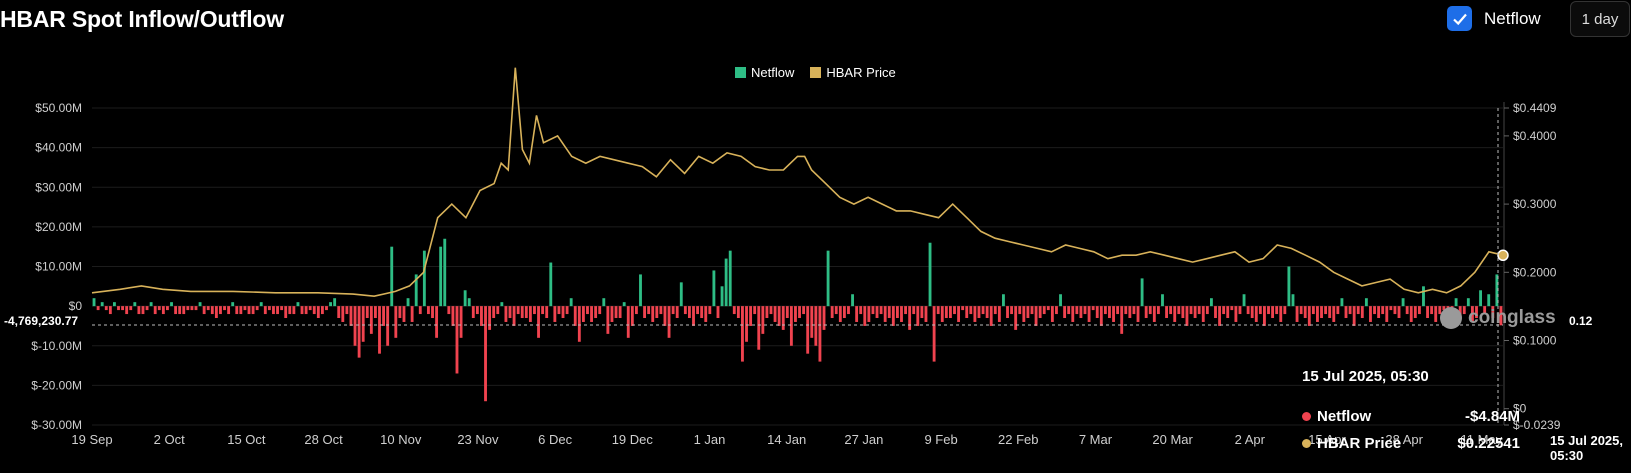 This screenshot has width=1631, height=473. Describe the element at coordinates (1600, 19) in the screenshot. I see `interval-select: 1 day` at that location.